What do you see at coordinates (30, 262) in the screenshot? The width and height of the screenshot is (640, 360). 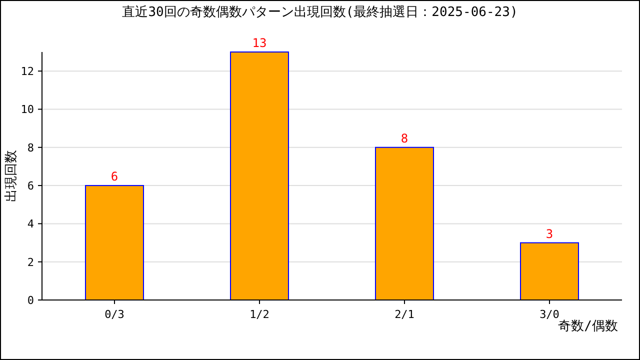 I see `y-tick-label: 2` at bounding box center [30, 262].